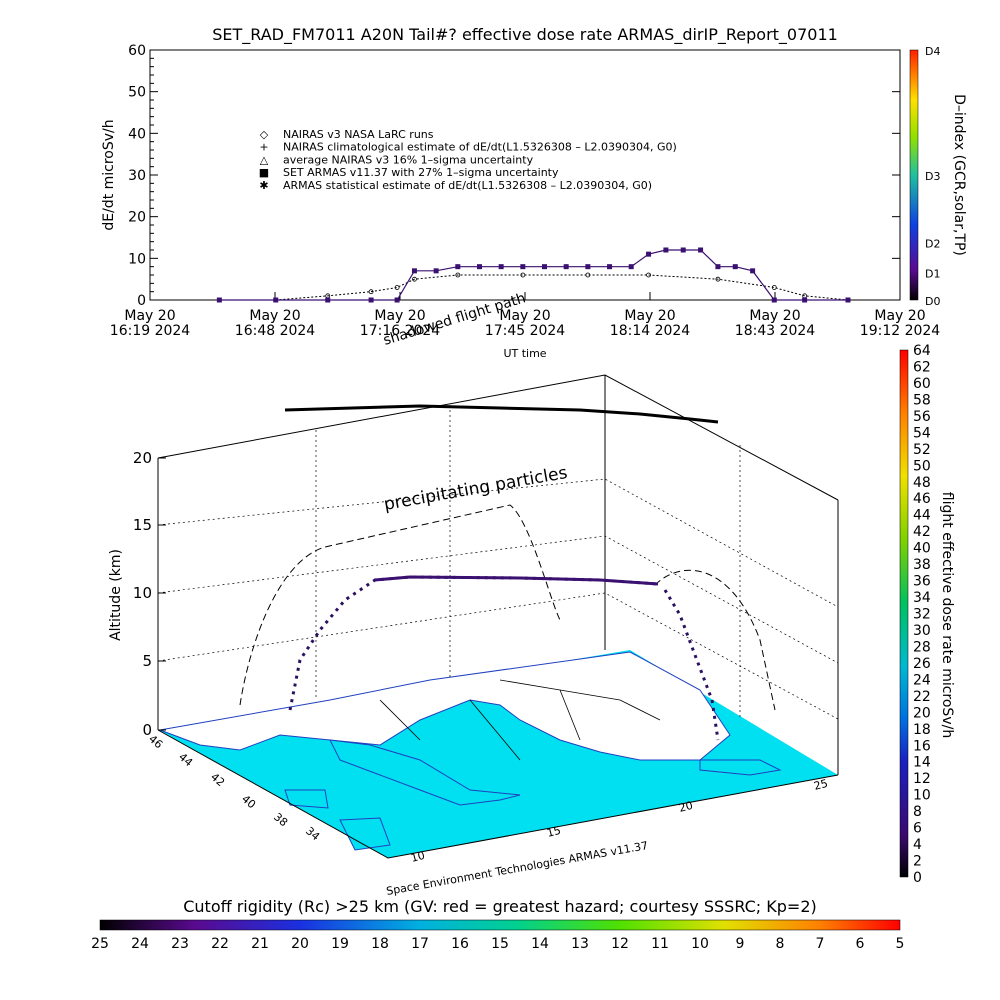 The image size is (1000, 1000). What do you see at coordinates (553, 832) in the screenshot?
I see `scene-lon-tick-label: 15` at bounding box center [553, 832].